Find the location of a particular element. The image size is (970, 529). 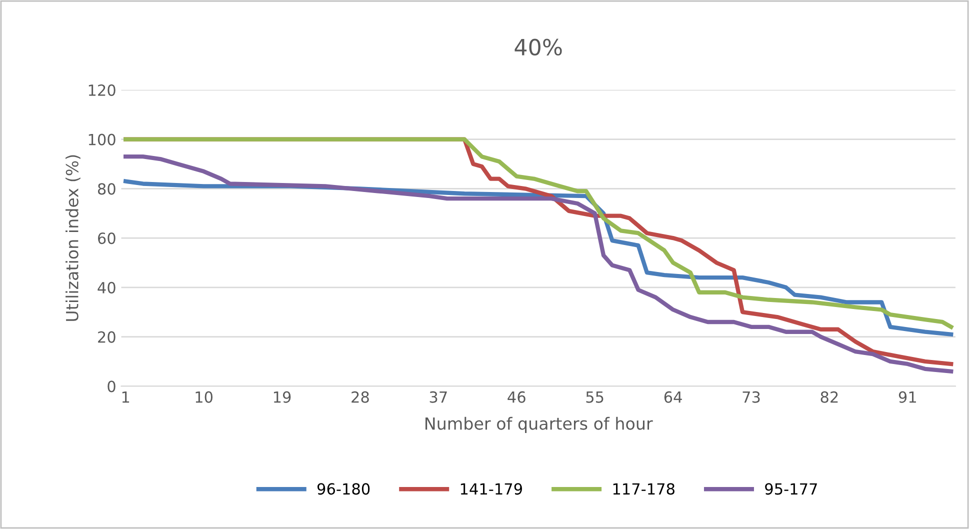

legend-label: 96-180 is located at coordinates (343, 489).